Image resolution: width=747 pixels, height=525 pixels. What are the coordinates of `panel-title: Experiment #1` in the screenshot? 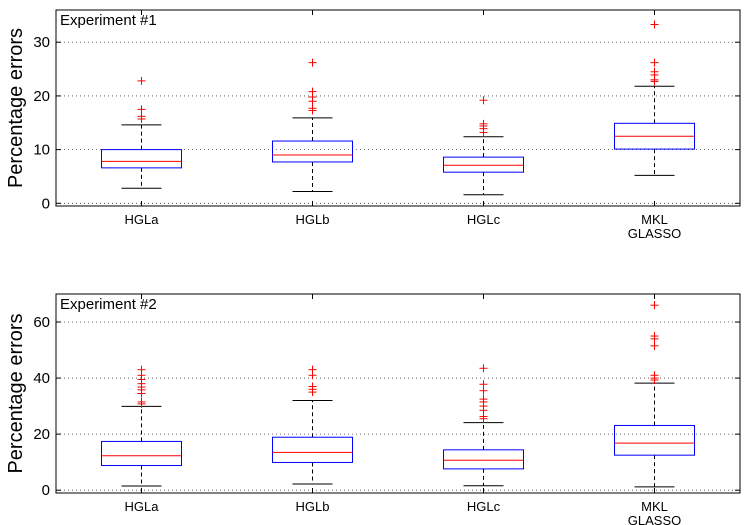 It's located at (108, 20).